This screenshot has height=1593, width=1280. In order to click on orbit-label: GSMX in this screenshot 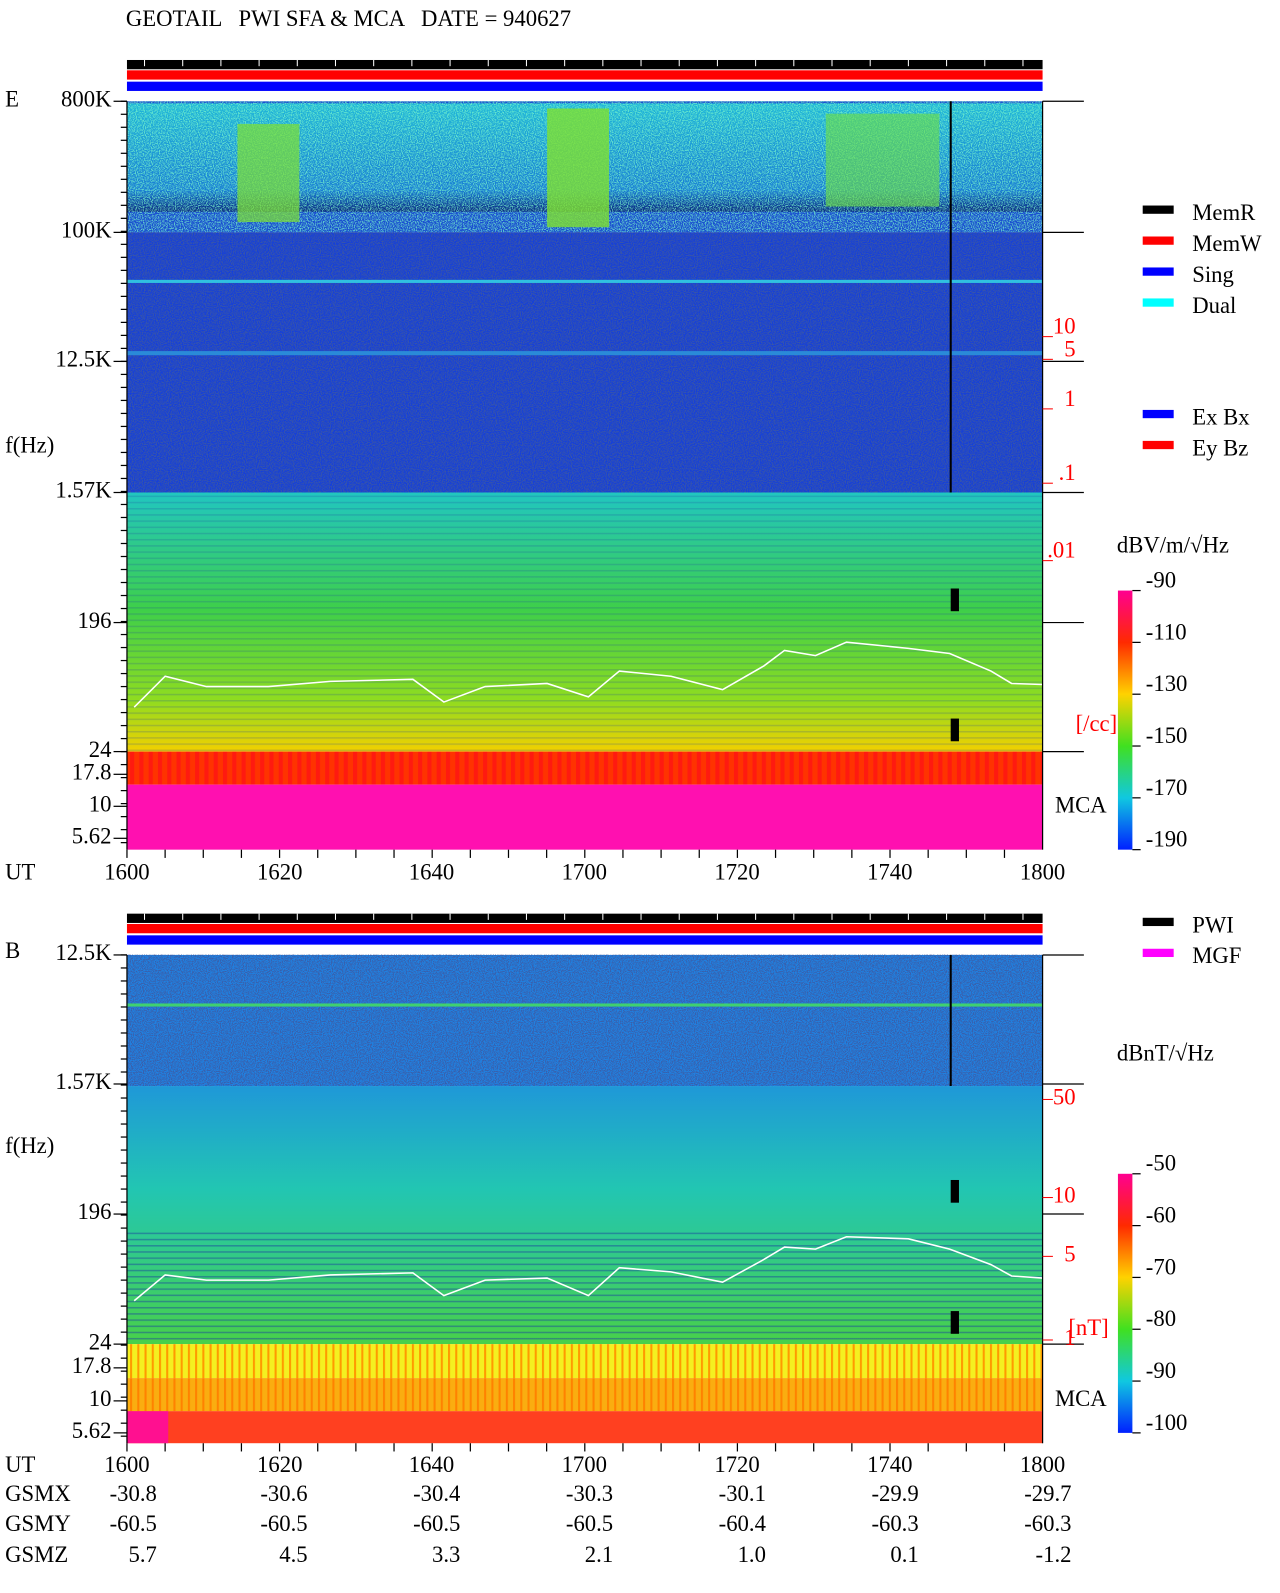, I will do `click(38, 1493)`.